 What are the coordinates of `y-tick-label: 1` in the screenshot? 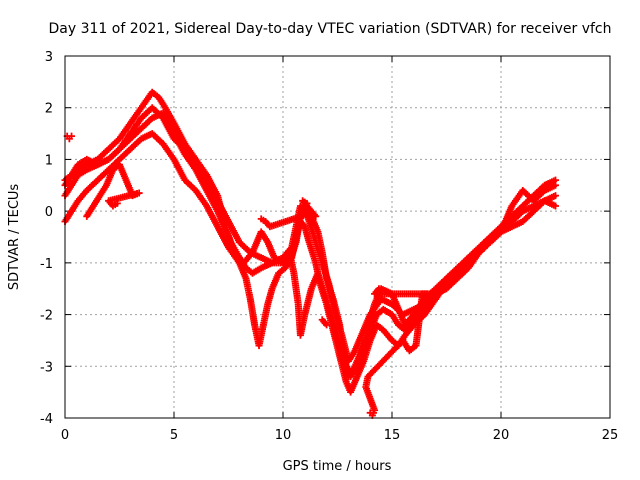 It's located at (49, 160).